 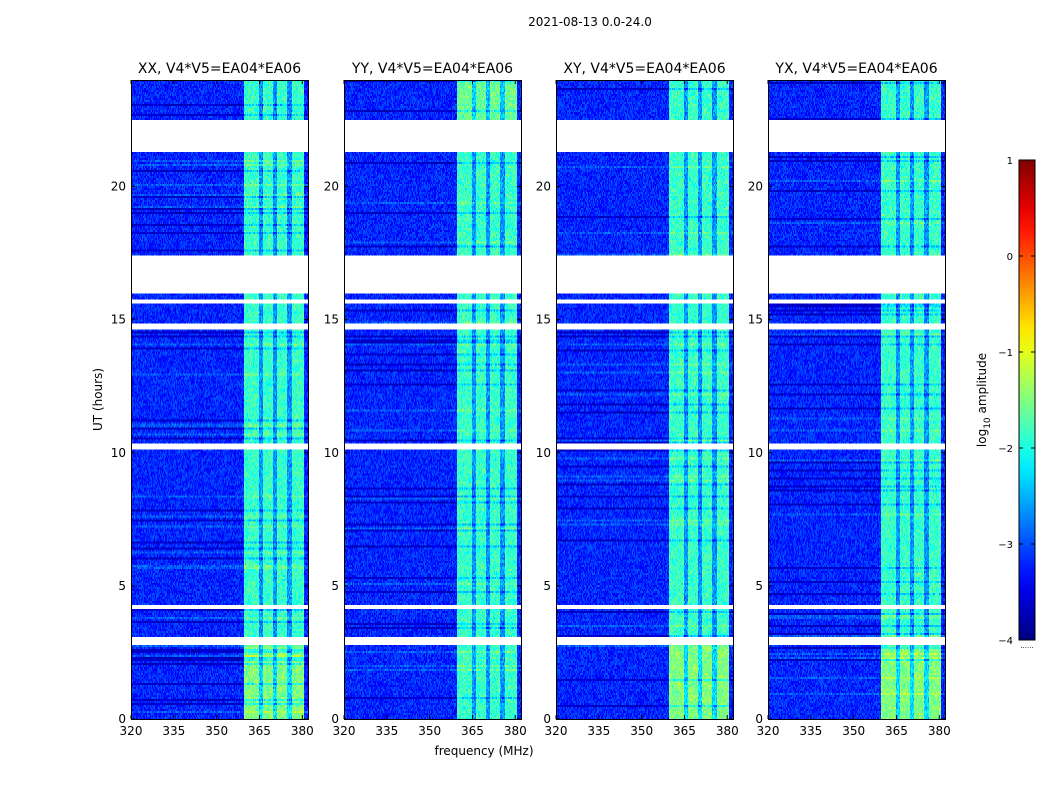 I want to click on colorbar-tick-label: 1, so click(x=1010, y=161).